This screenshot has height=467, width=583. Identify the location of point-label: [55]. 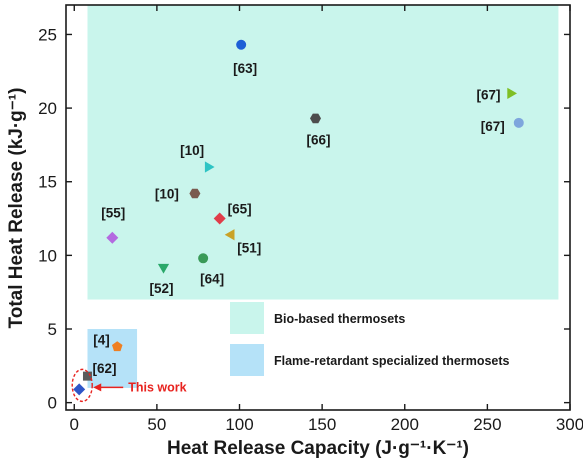
(113, 213).